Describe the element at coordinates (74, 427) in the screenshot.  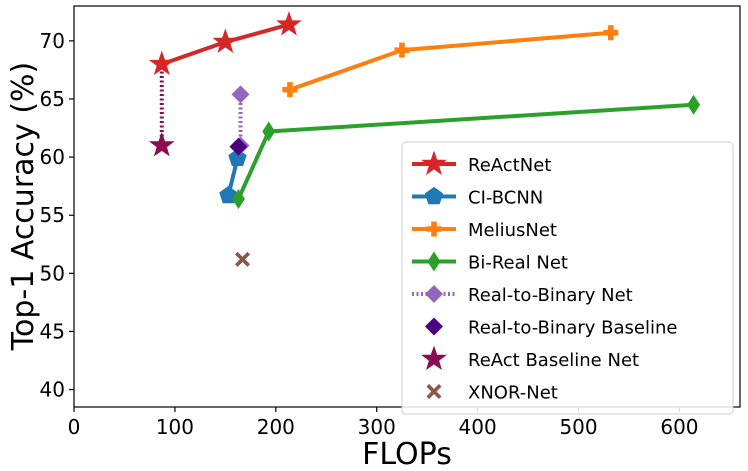
I see `x-tick-label: 0` at that location.